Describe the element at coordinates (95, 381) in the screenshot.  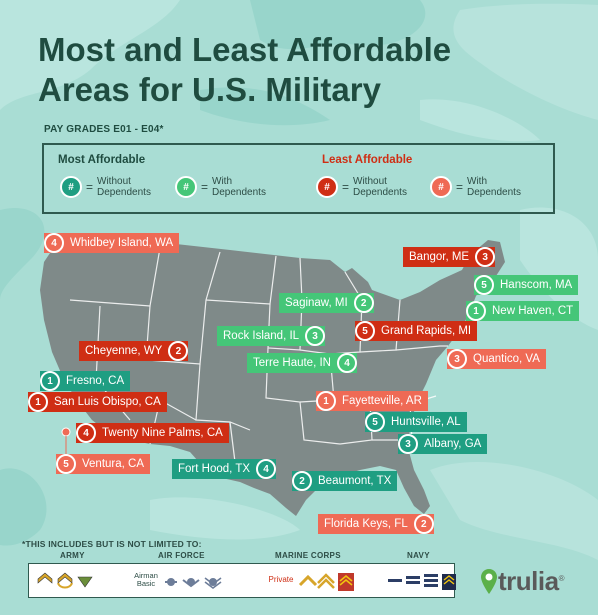
I see `location-name: Fresno, CA` at that location.